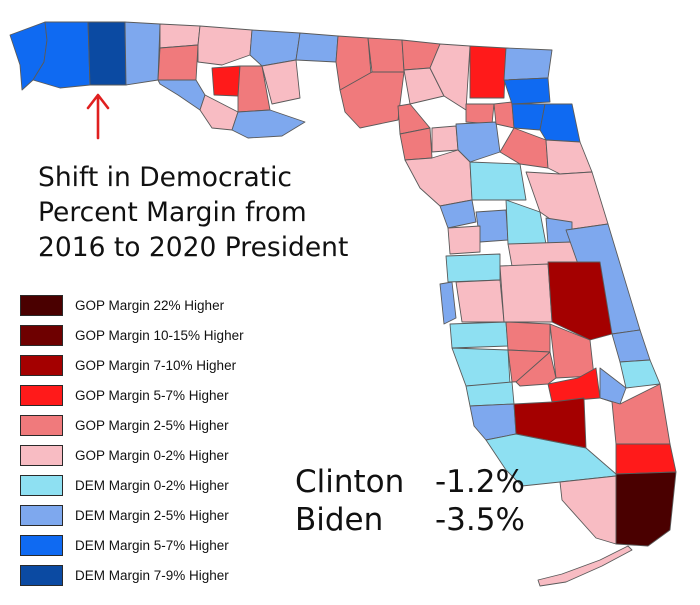 Image resolution: width=700 pixels, height=605 pixels. Describe the element at coordinates (480, 520) in the screenshot. I see `result-value: -3.5%` at that location.